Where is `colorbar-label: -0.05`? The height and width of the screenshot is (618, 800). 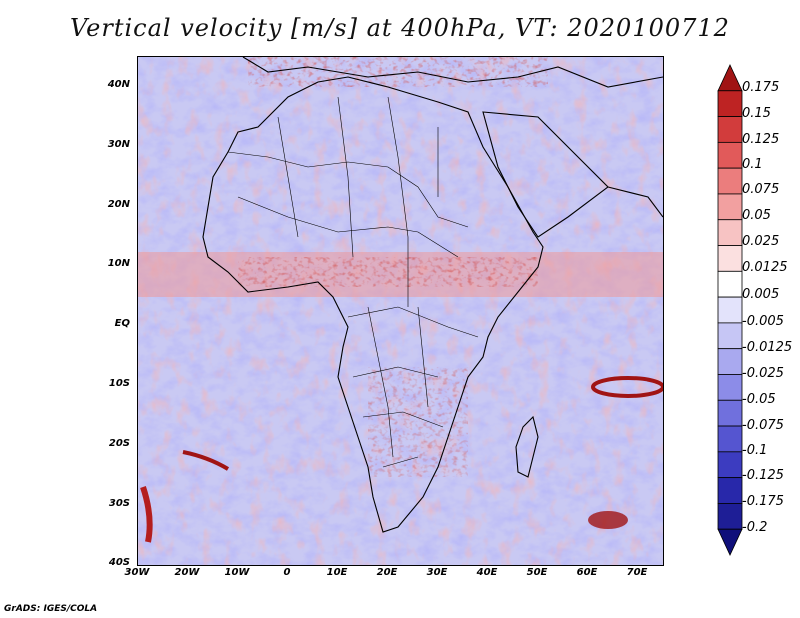 colorbar-label: -0.05 is located at coordinates (759, 399).